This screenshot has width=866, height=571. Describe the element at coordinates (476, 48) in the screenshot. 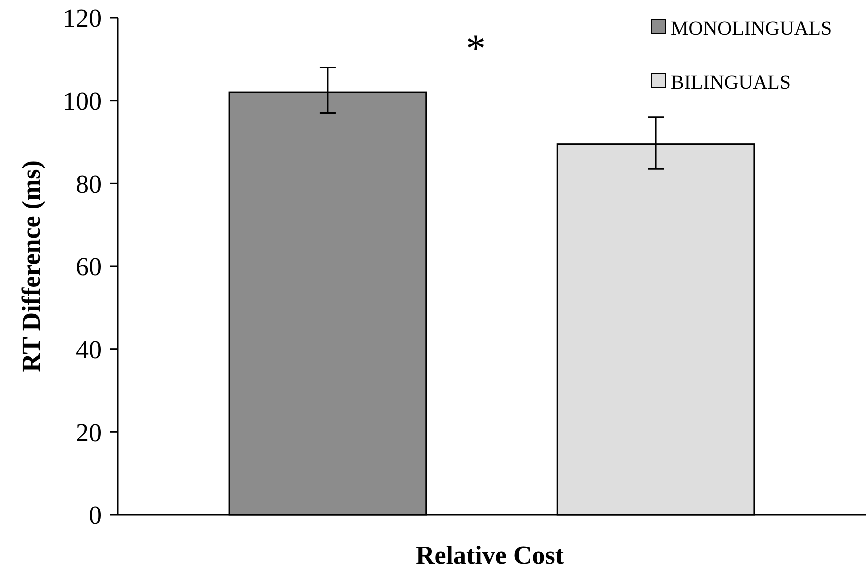

I see `annotation: *` at that location.